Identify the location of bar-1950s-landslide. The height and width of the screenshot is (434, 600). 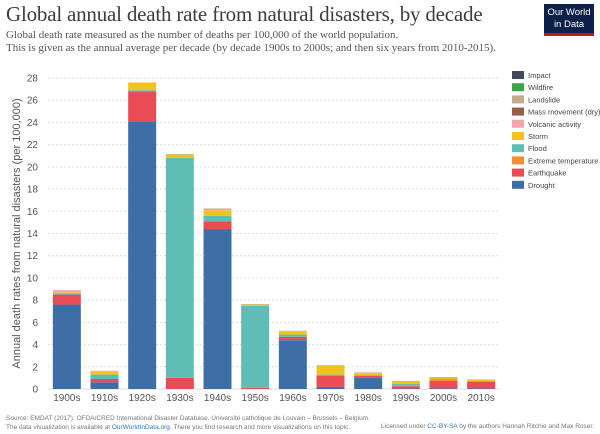
(255, 304).